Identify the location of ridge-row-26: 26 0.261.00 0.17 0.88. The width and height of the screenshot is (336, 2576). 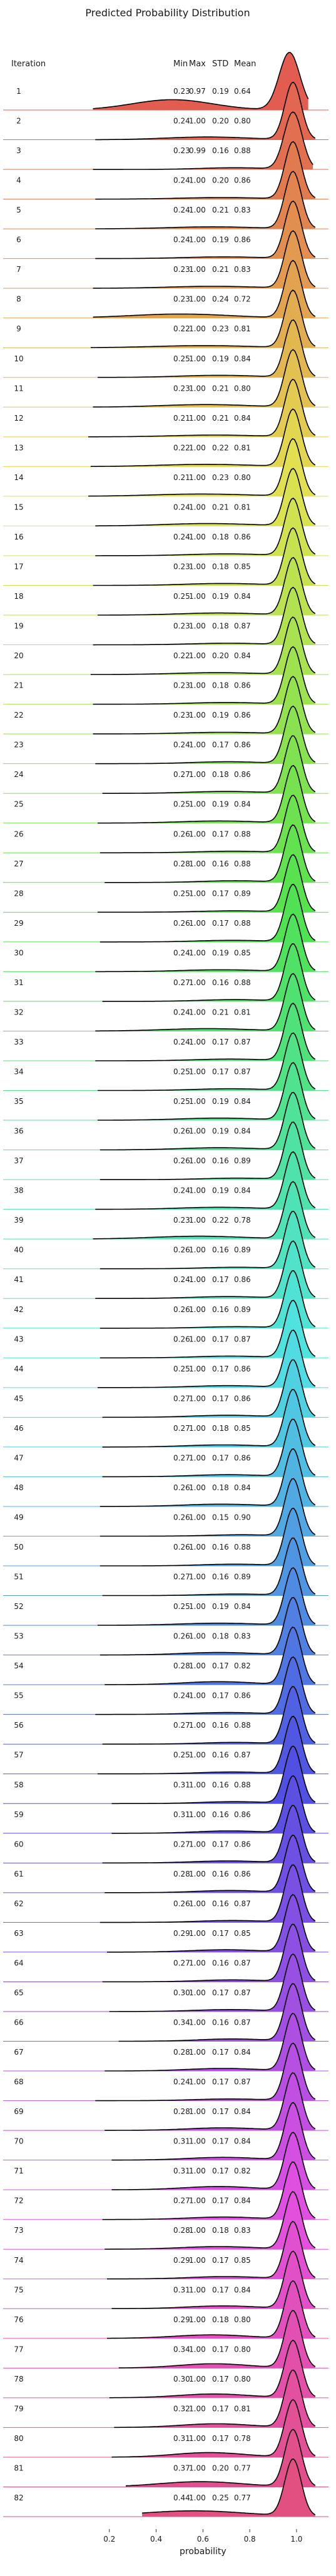
(165, 824).